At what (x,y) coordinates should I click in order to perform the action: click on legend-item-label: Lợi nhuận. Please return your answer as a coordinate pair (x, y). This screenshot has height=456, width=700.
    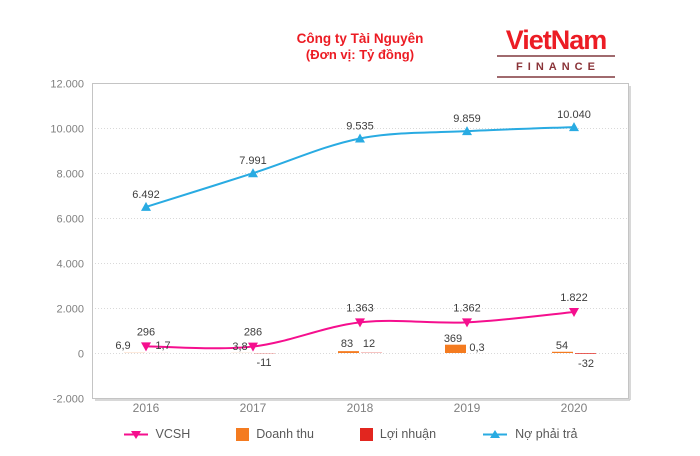
    Looking at the image, I should click on (408, 434).